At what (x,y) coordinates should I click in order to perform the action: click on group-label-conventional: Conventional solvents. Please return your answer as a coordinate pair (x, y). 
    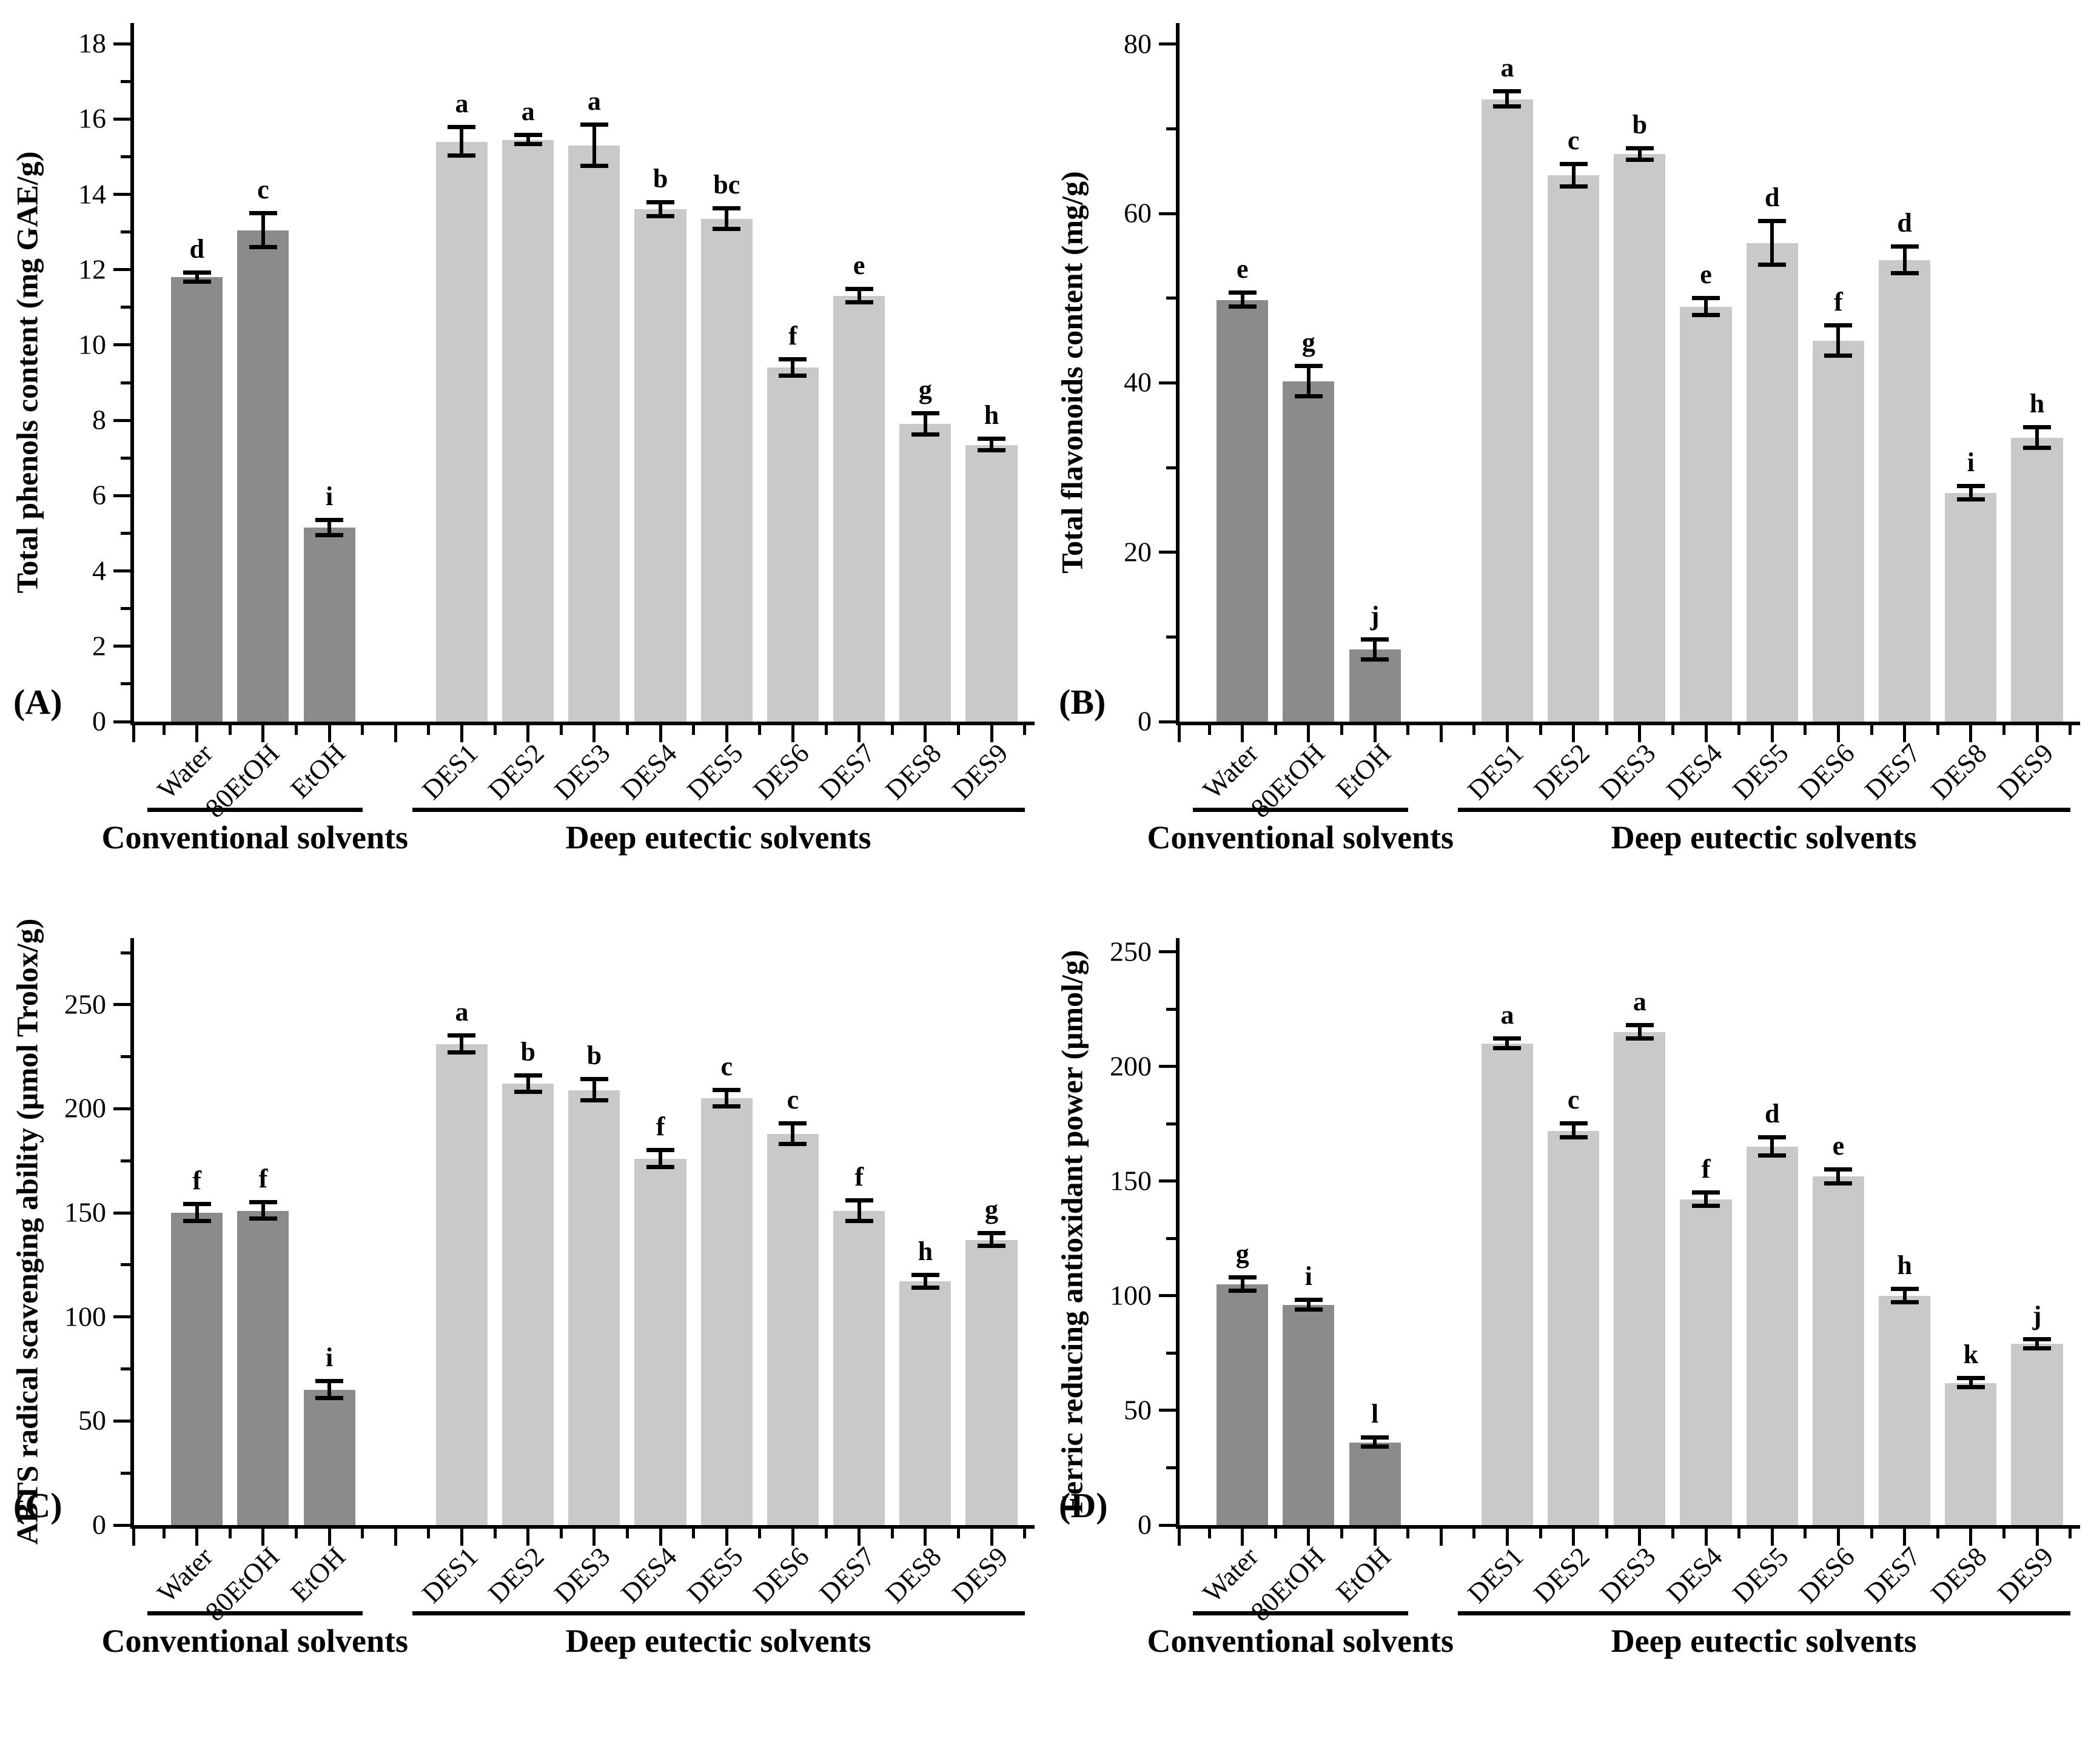
    Looking at the image, I should click on (255, 1641).